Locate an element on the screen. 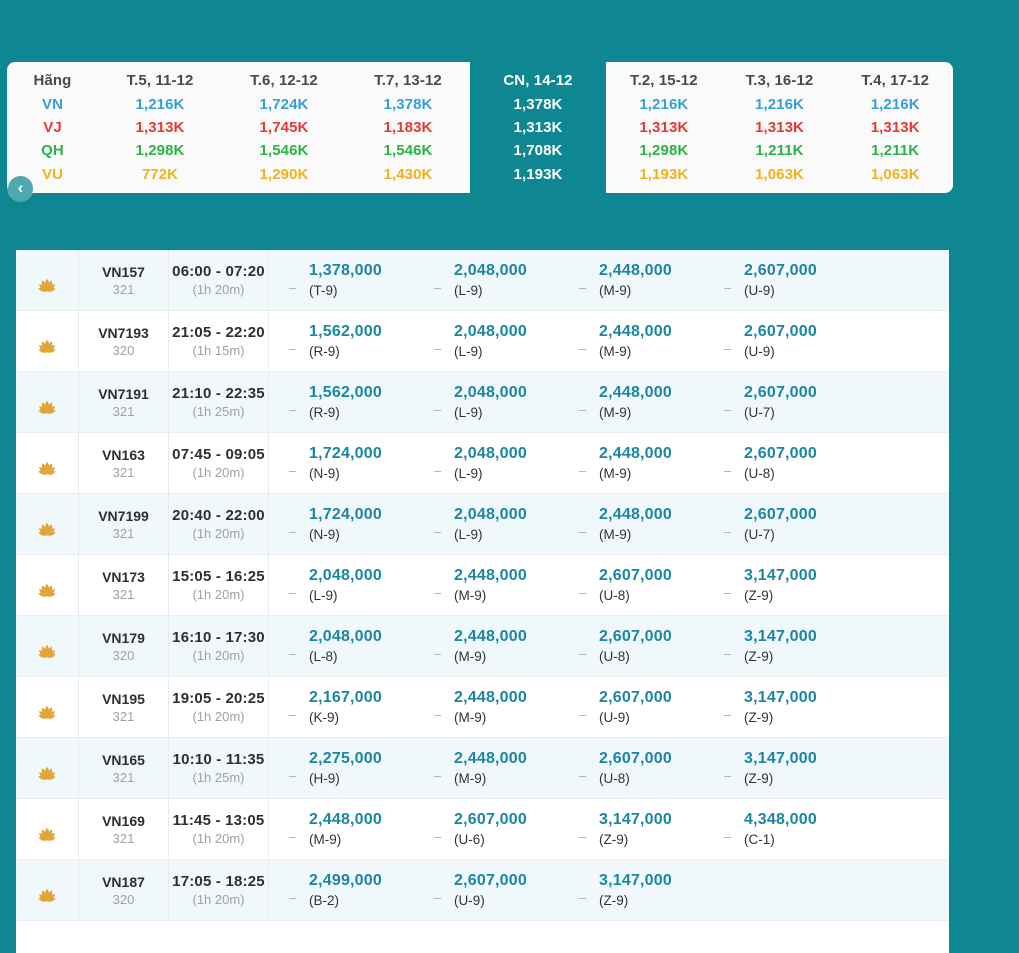 This screenshot has height=953, width=1019. flight-info-cell: VN157 321 is located at coordinates (124, 280).